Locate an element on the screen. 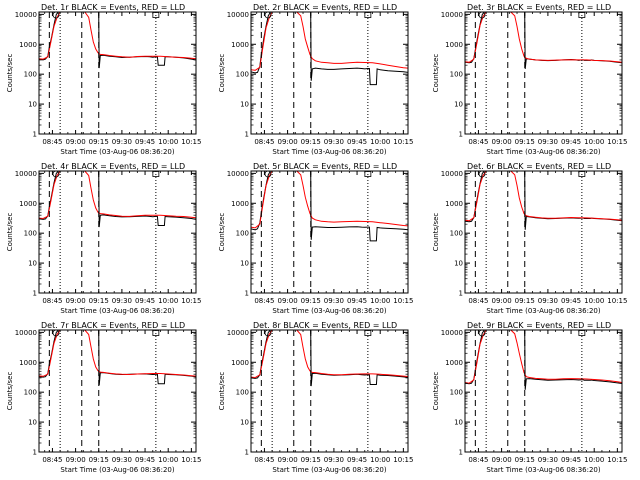 The image size is (640, 480). panel-title: Det. 7r BLACK = Events, RED = LLD is located at coordinates (113, 325).